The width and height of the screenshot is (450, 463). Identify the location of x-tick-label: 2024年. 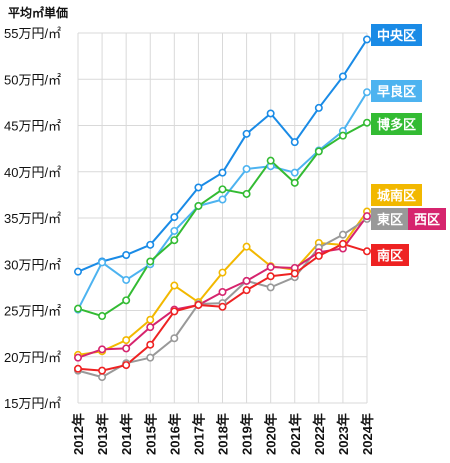
(367, 434).